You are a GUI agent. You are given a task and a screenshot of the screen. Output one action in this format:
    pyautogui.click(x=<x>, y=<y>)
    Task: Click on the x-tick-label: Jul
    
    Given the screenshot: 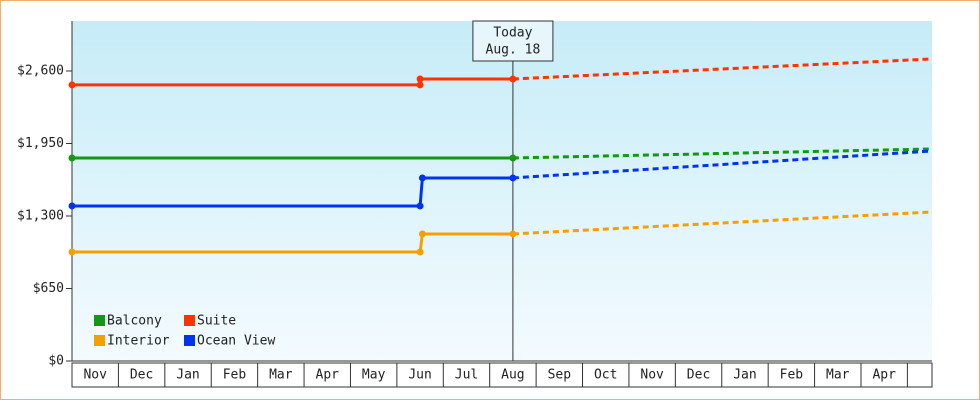 What is the action you would take?
    pyautogui.click(x=466, y=375)
    